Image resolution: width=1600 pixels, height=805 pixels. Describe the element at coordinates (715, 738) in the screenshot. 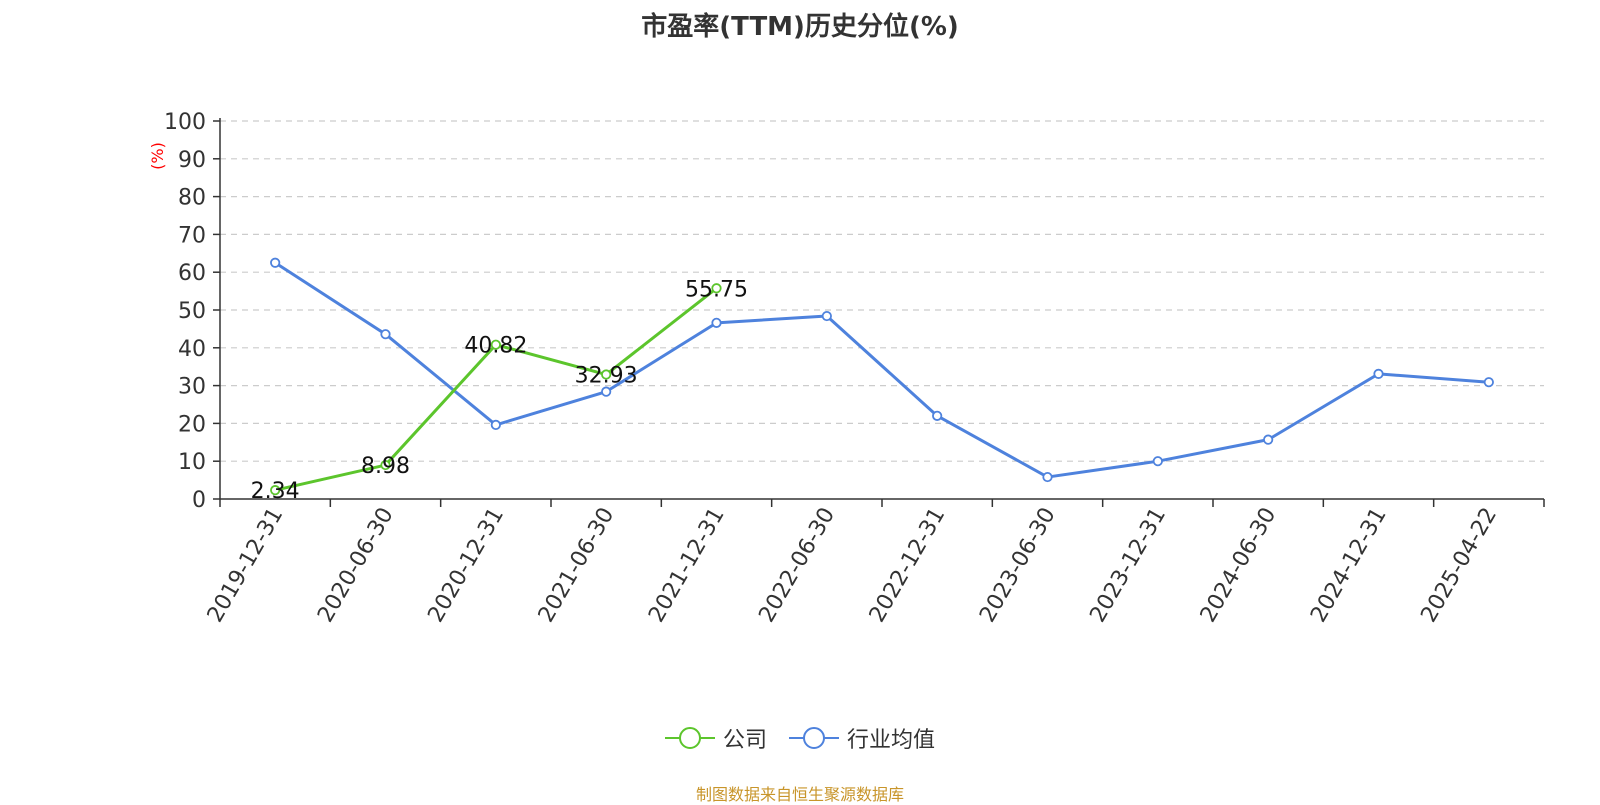

I see `legend-item-company: 公司` at that location.